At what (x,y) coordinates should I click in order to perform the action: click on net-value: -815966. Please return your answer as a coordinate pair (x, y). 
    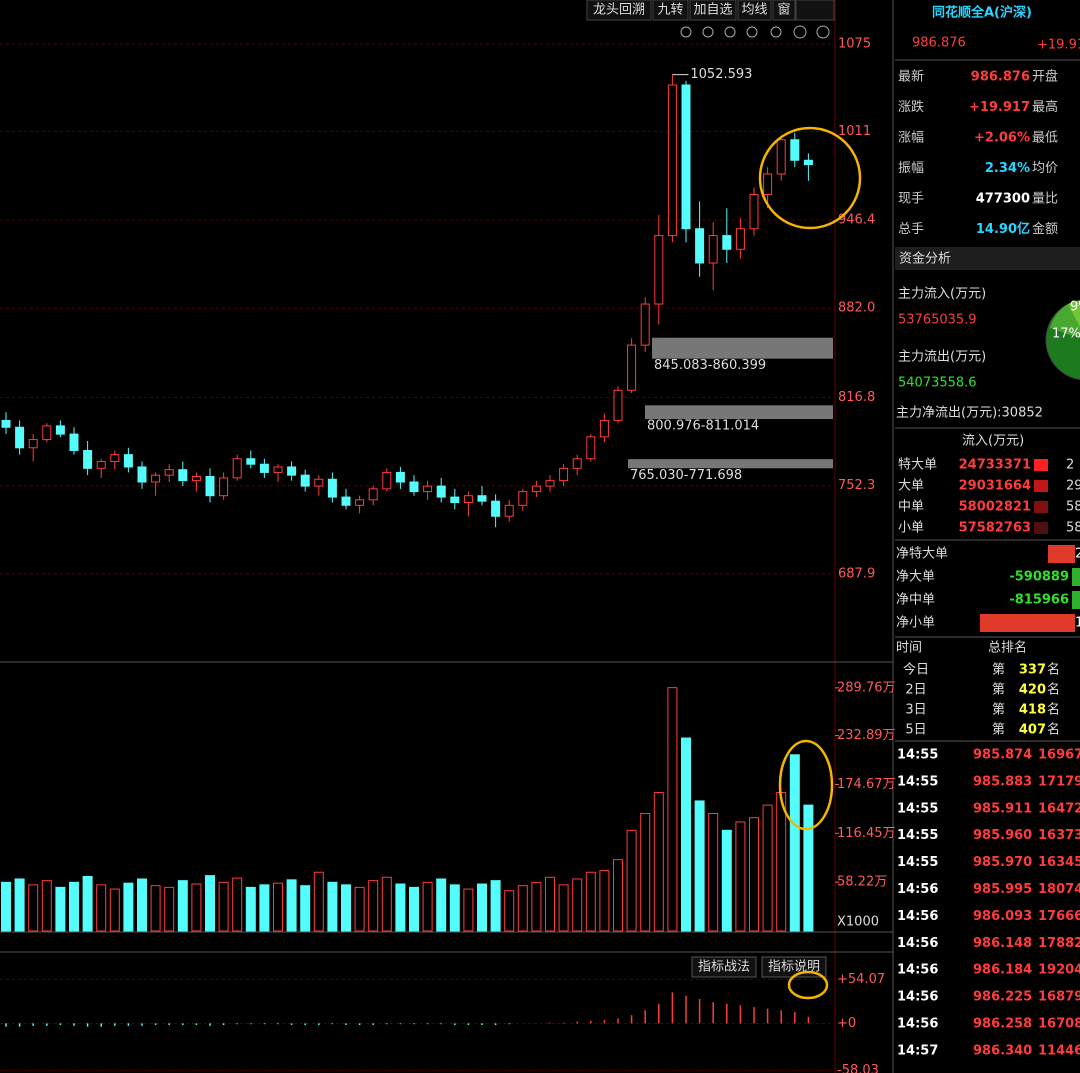
    Looking at the image, I should click on (1039, 600).